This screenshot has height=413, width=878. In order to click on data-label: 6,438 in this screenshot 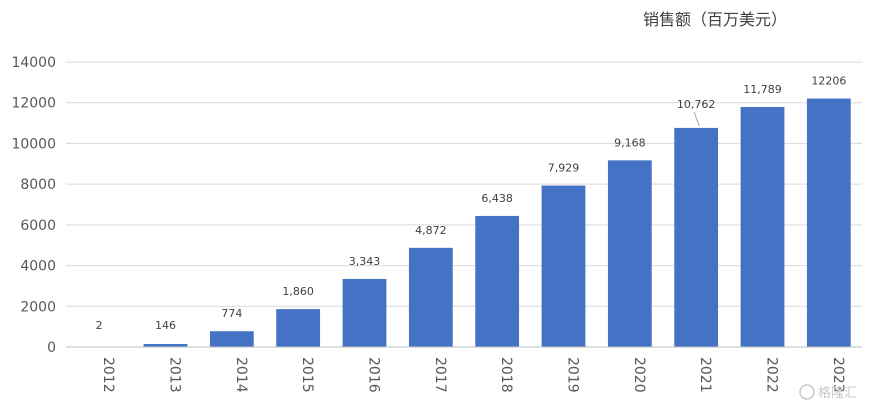, I will do `click(497, 198)`.